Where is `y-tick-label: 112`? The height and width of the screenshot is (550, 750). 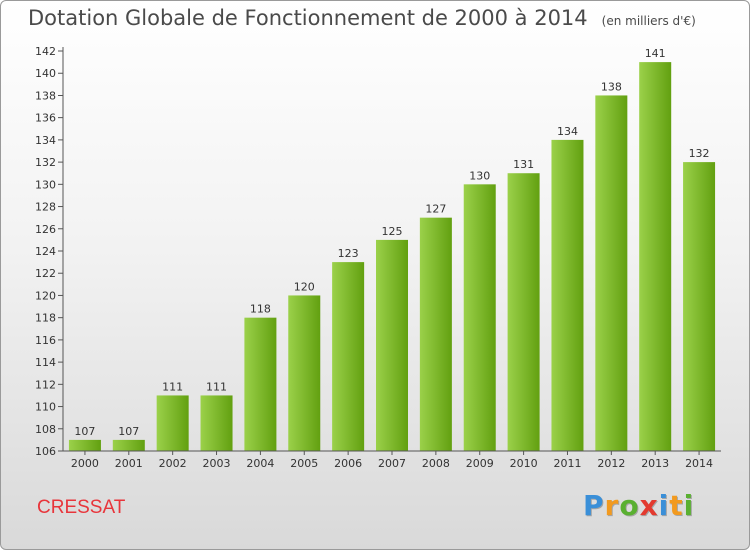
y-tick-label: 112 is located at coordinates (45, 384).